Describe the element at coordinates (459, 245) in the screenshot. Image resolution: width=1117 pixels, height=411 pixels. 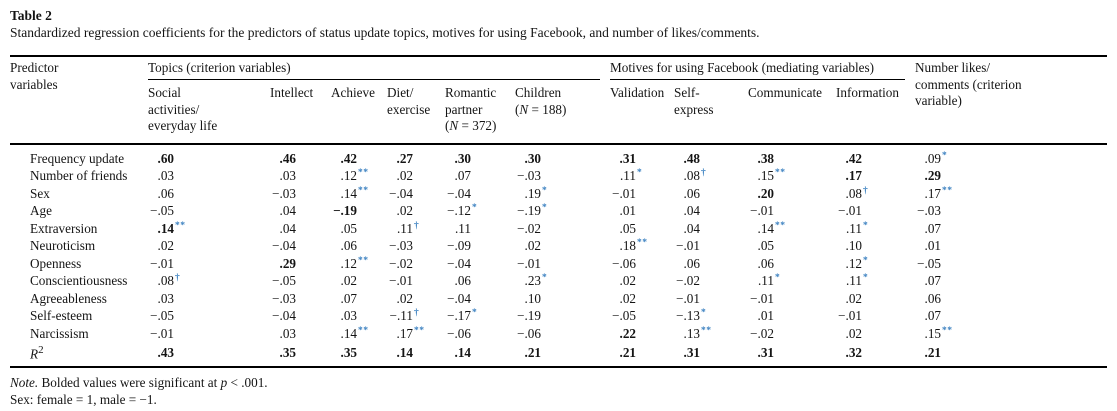
I see `coefficient-cell: −.09` at that location.